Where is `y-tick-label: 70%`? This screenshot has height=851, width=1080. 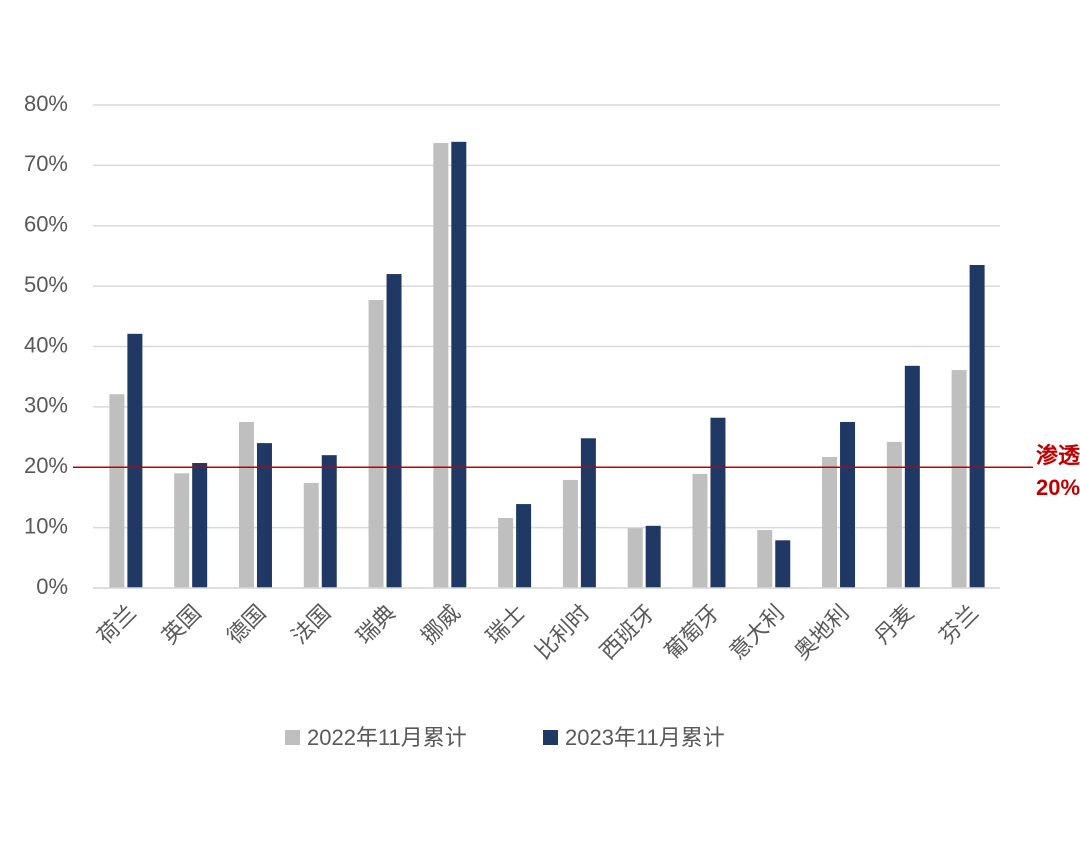 y-tick-label: 70% is located at coordinates (46, 163).